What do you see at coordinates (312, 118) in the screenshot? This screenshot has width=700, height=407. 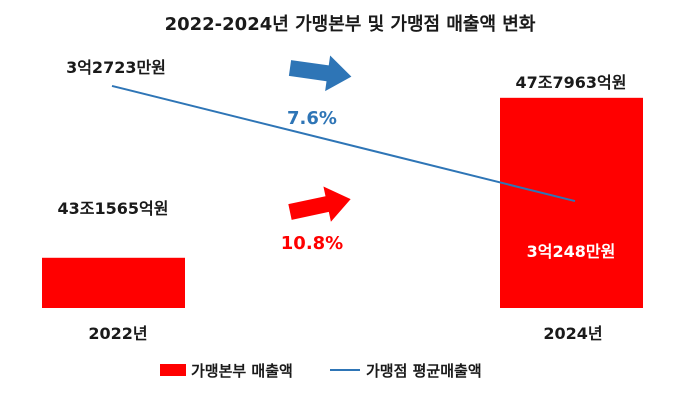 I see `annotation-blue-percent: 7.6%` at bounding box center [312, 118].